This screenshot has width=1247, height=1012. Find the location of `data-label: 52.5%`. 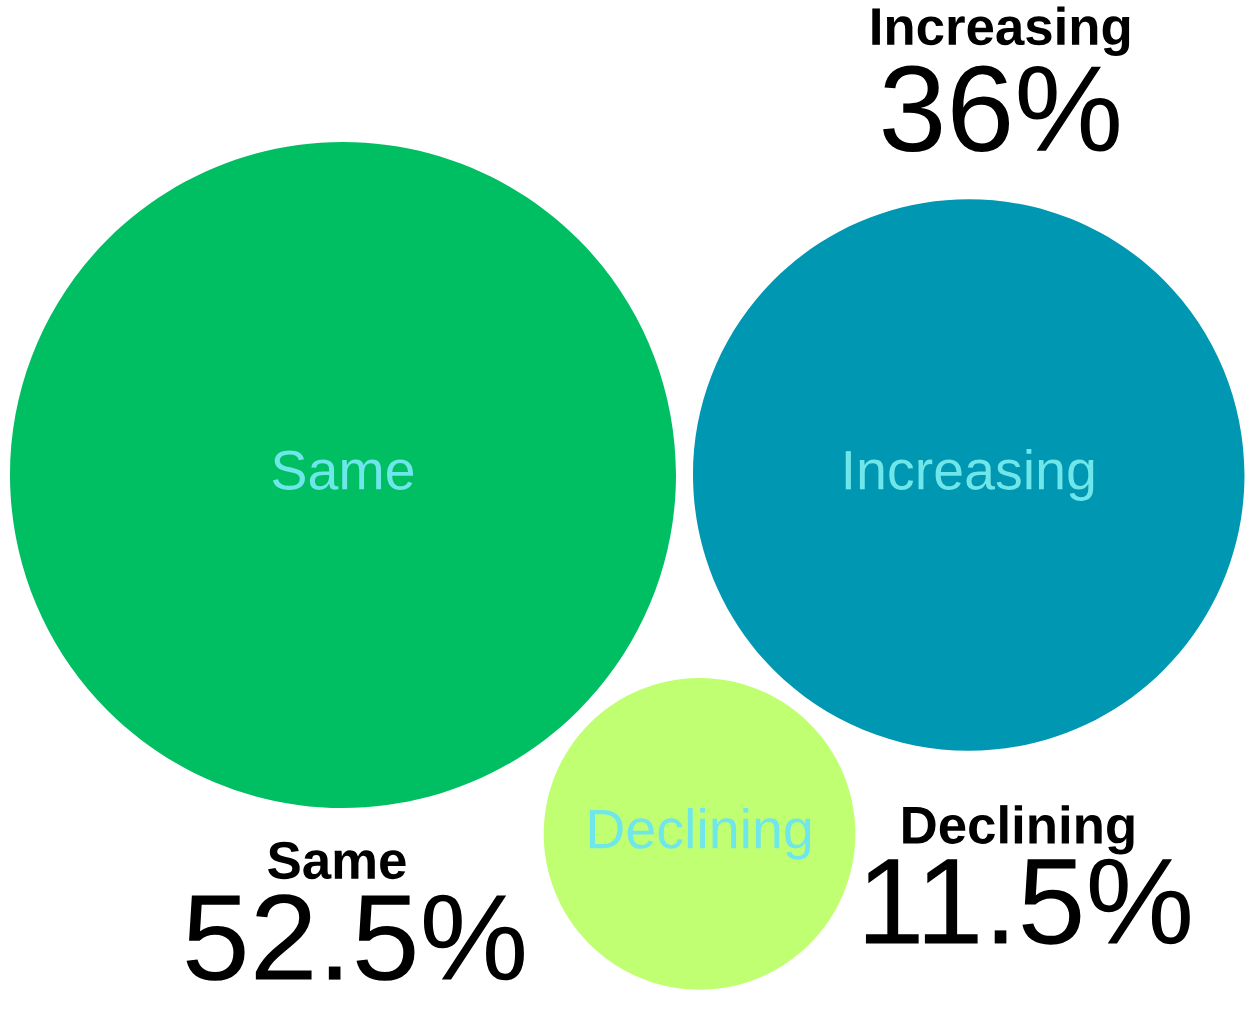

data-label: 52.5% is located at coordinates (355, 937).